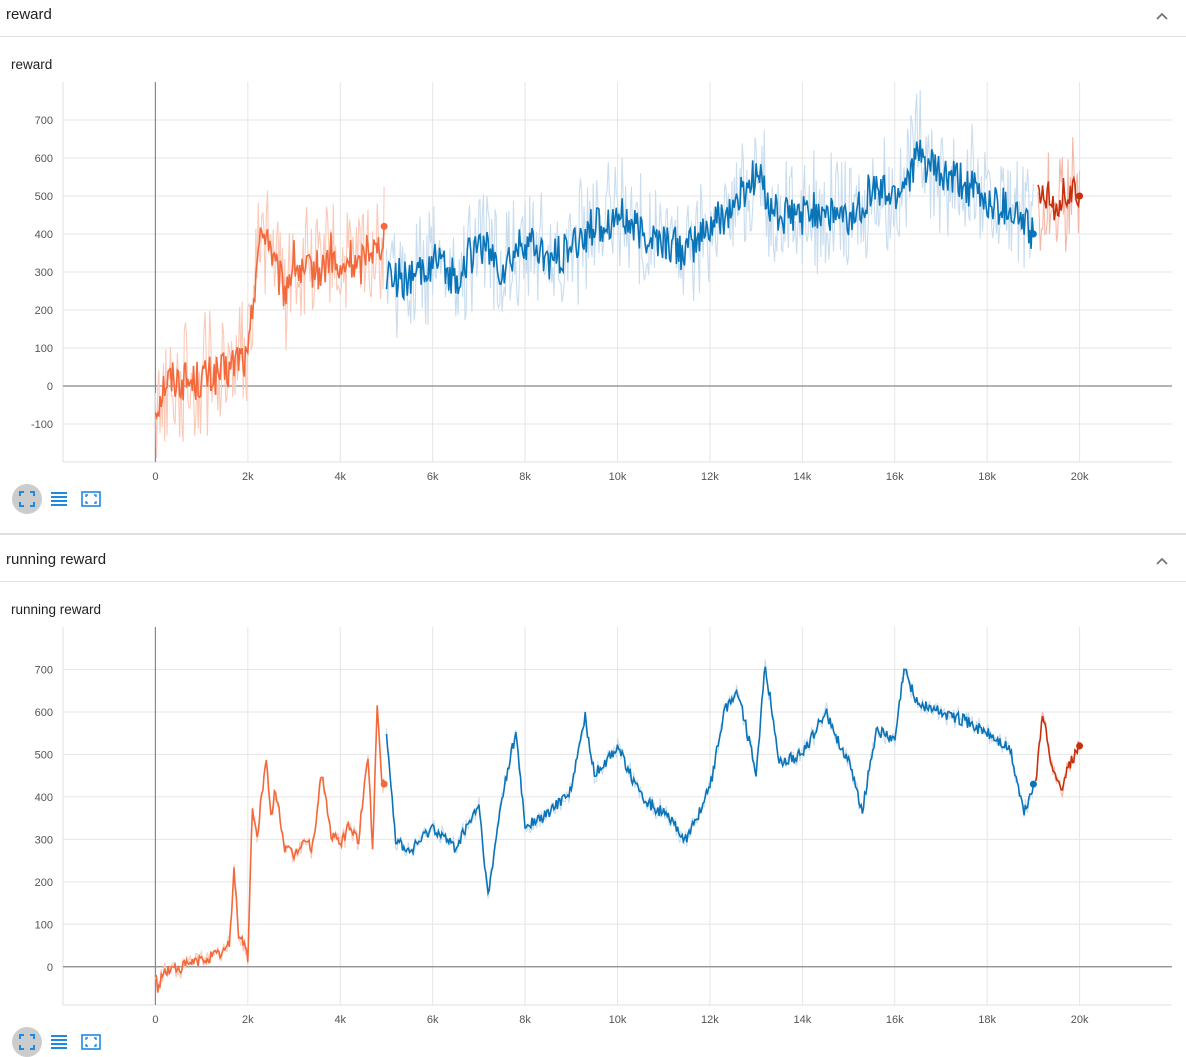 This screenshot has width=1186, height=1057. Describe the element at coordinates (56, 609) in the screenshot. I see `chart-title: running reward` at that location.